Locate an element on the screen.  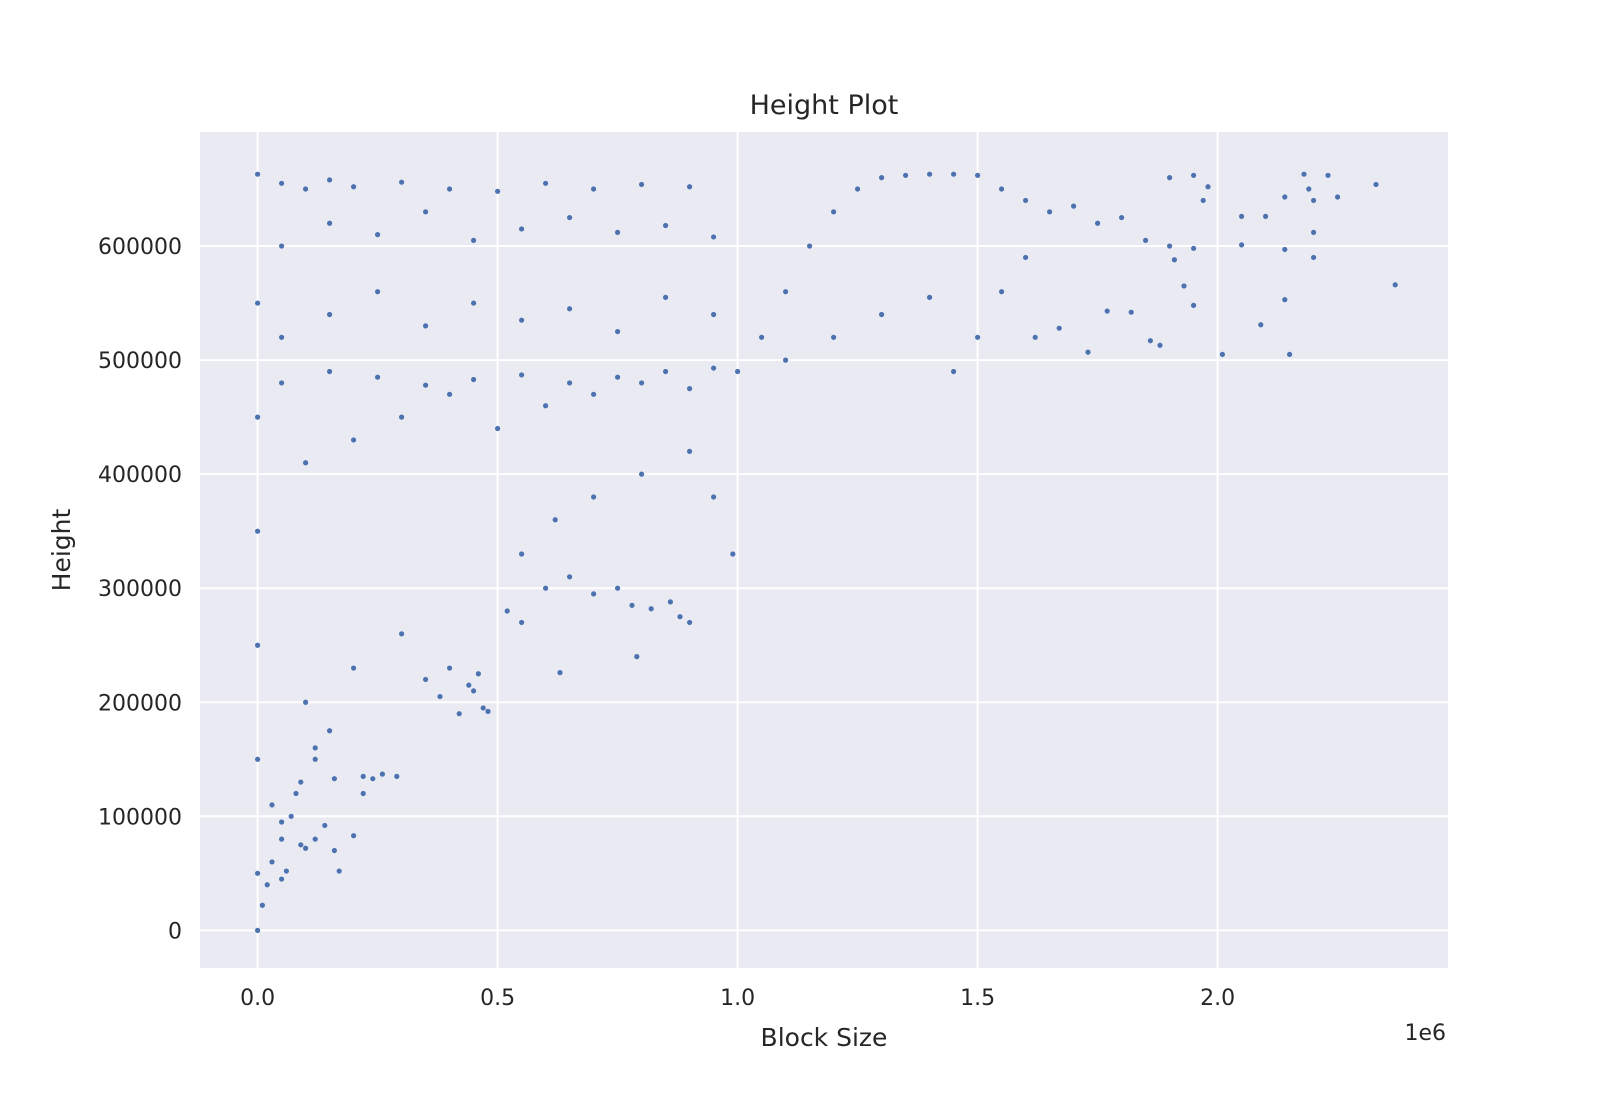
y-tick-label: 300000 is located at coordinates (140, 589).